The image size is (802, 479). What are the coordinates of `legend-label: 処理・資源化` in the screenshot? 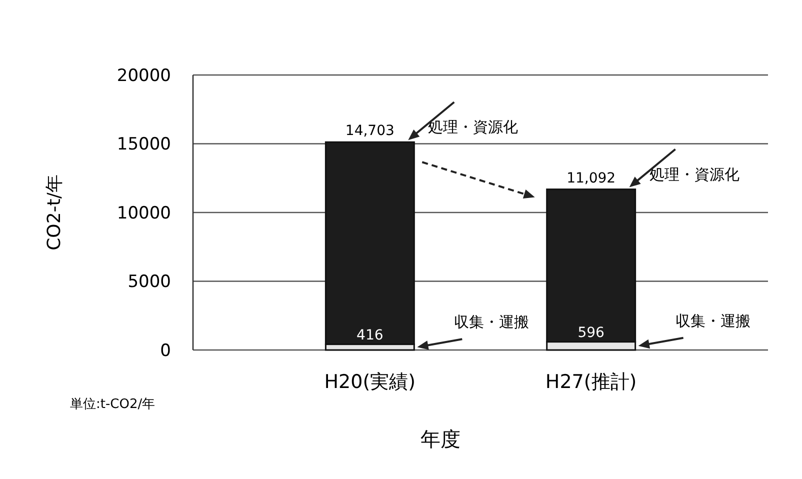 It's located at (473, 127).